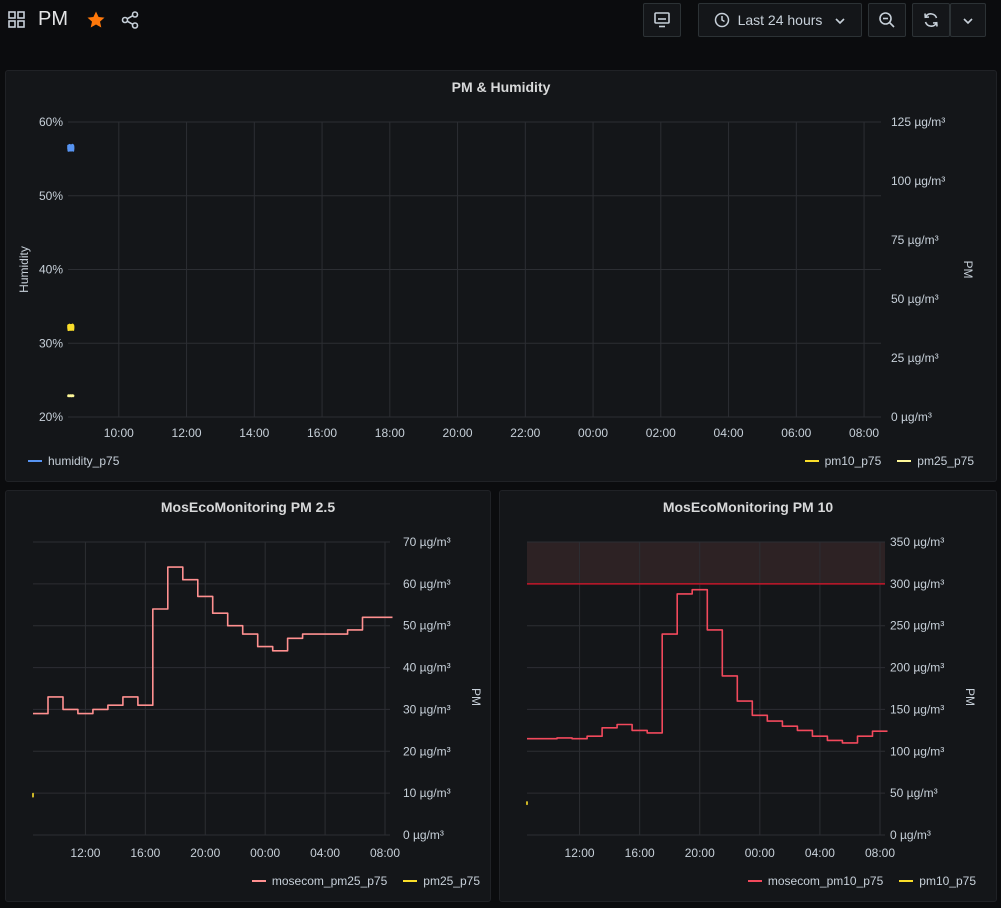 The image size is (1001, 908). I want to click on x-tick-label: 10:00, so click(119, 433).